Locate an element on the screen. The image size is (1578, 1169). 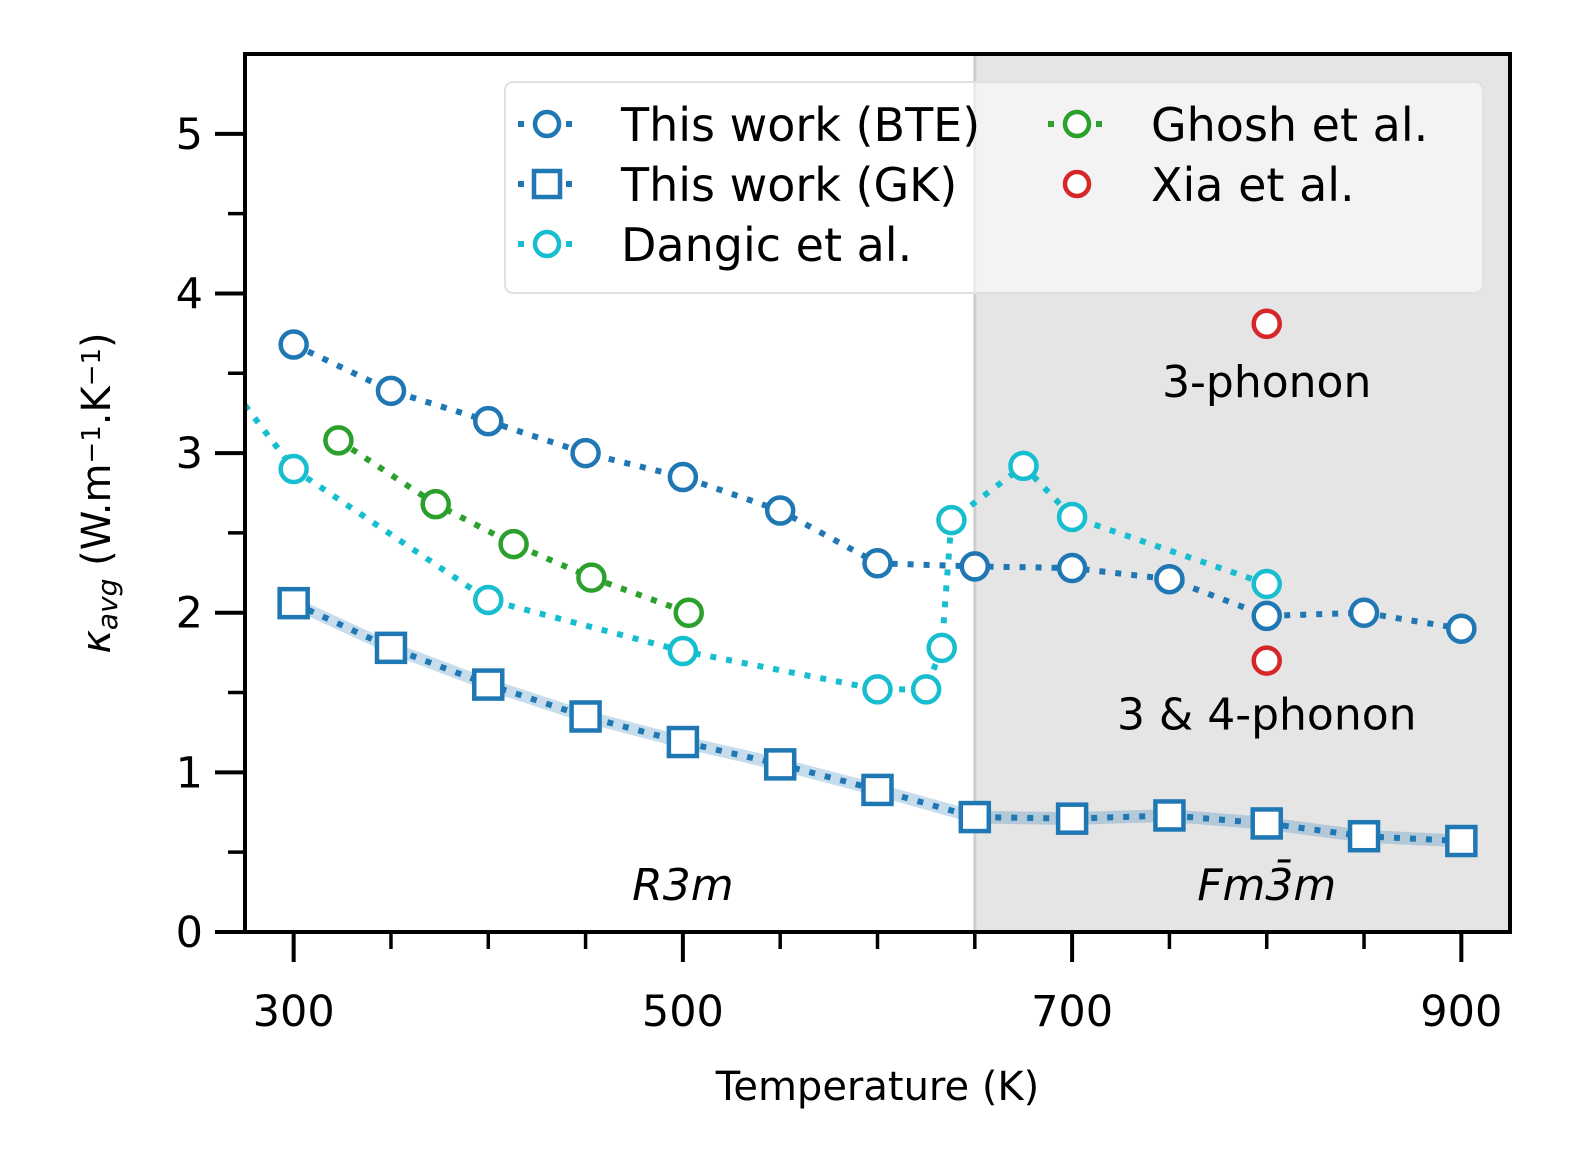
legend-box is located at coordinates (994, 187).